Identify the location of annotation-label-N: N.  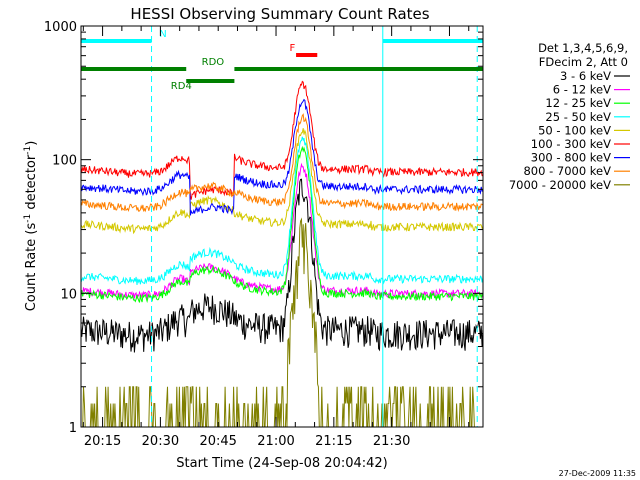
(162, 34).